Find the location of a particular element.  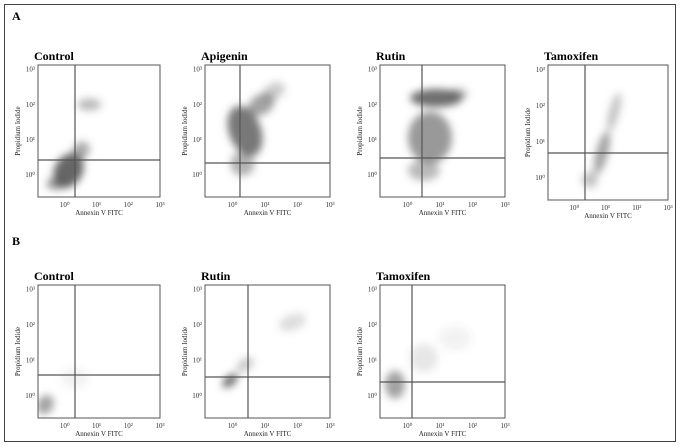

panel-label: B is located at coordinates (16, 241).